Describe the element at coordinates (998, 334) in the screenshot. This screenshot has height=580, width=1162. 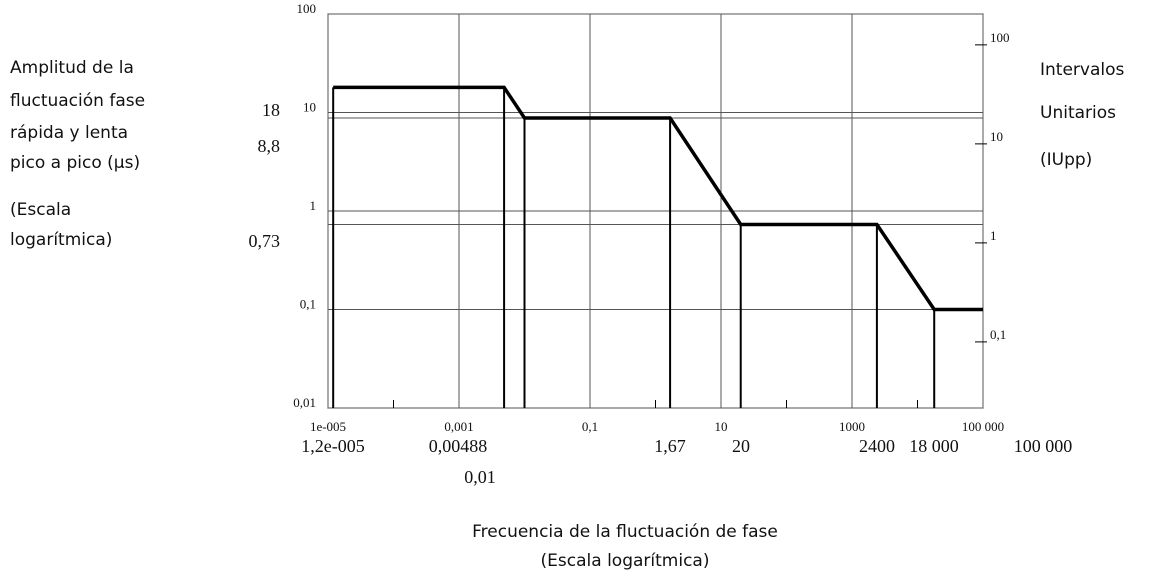
I see `y2-tick-label: 0,1` at that location.